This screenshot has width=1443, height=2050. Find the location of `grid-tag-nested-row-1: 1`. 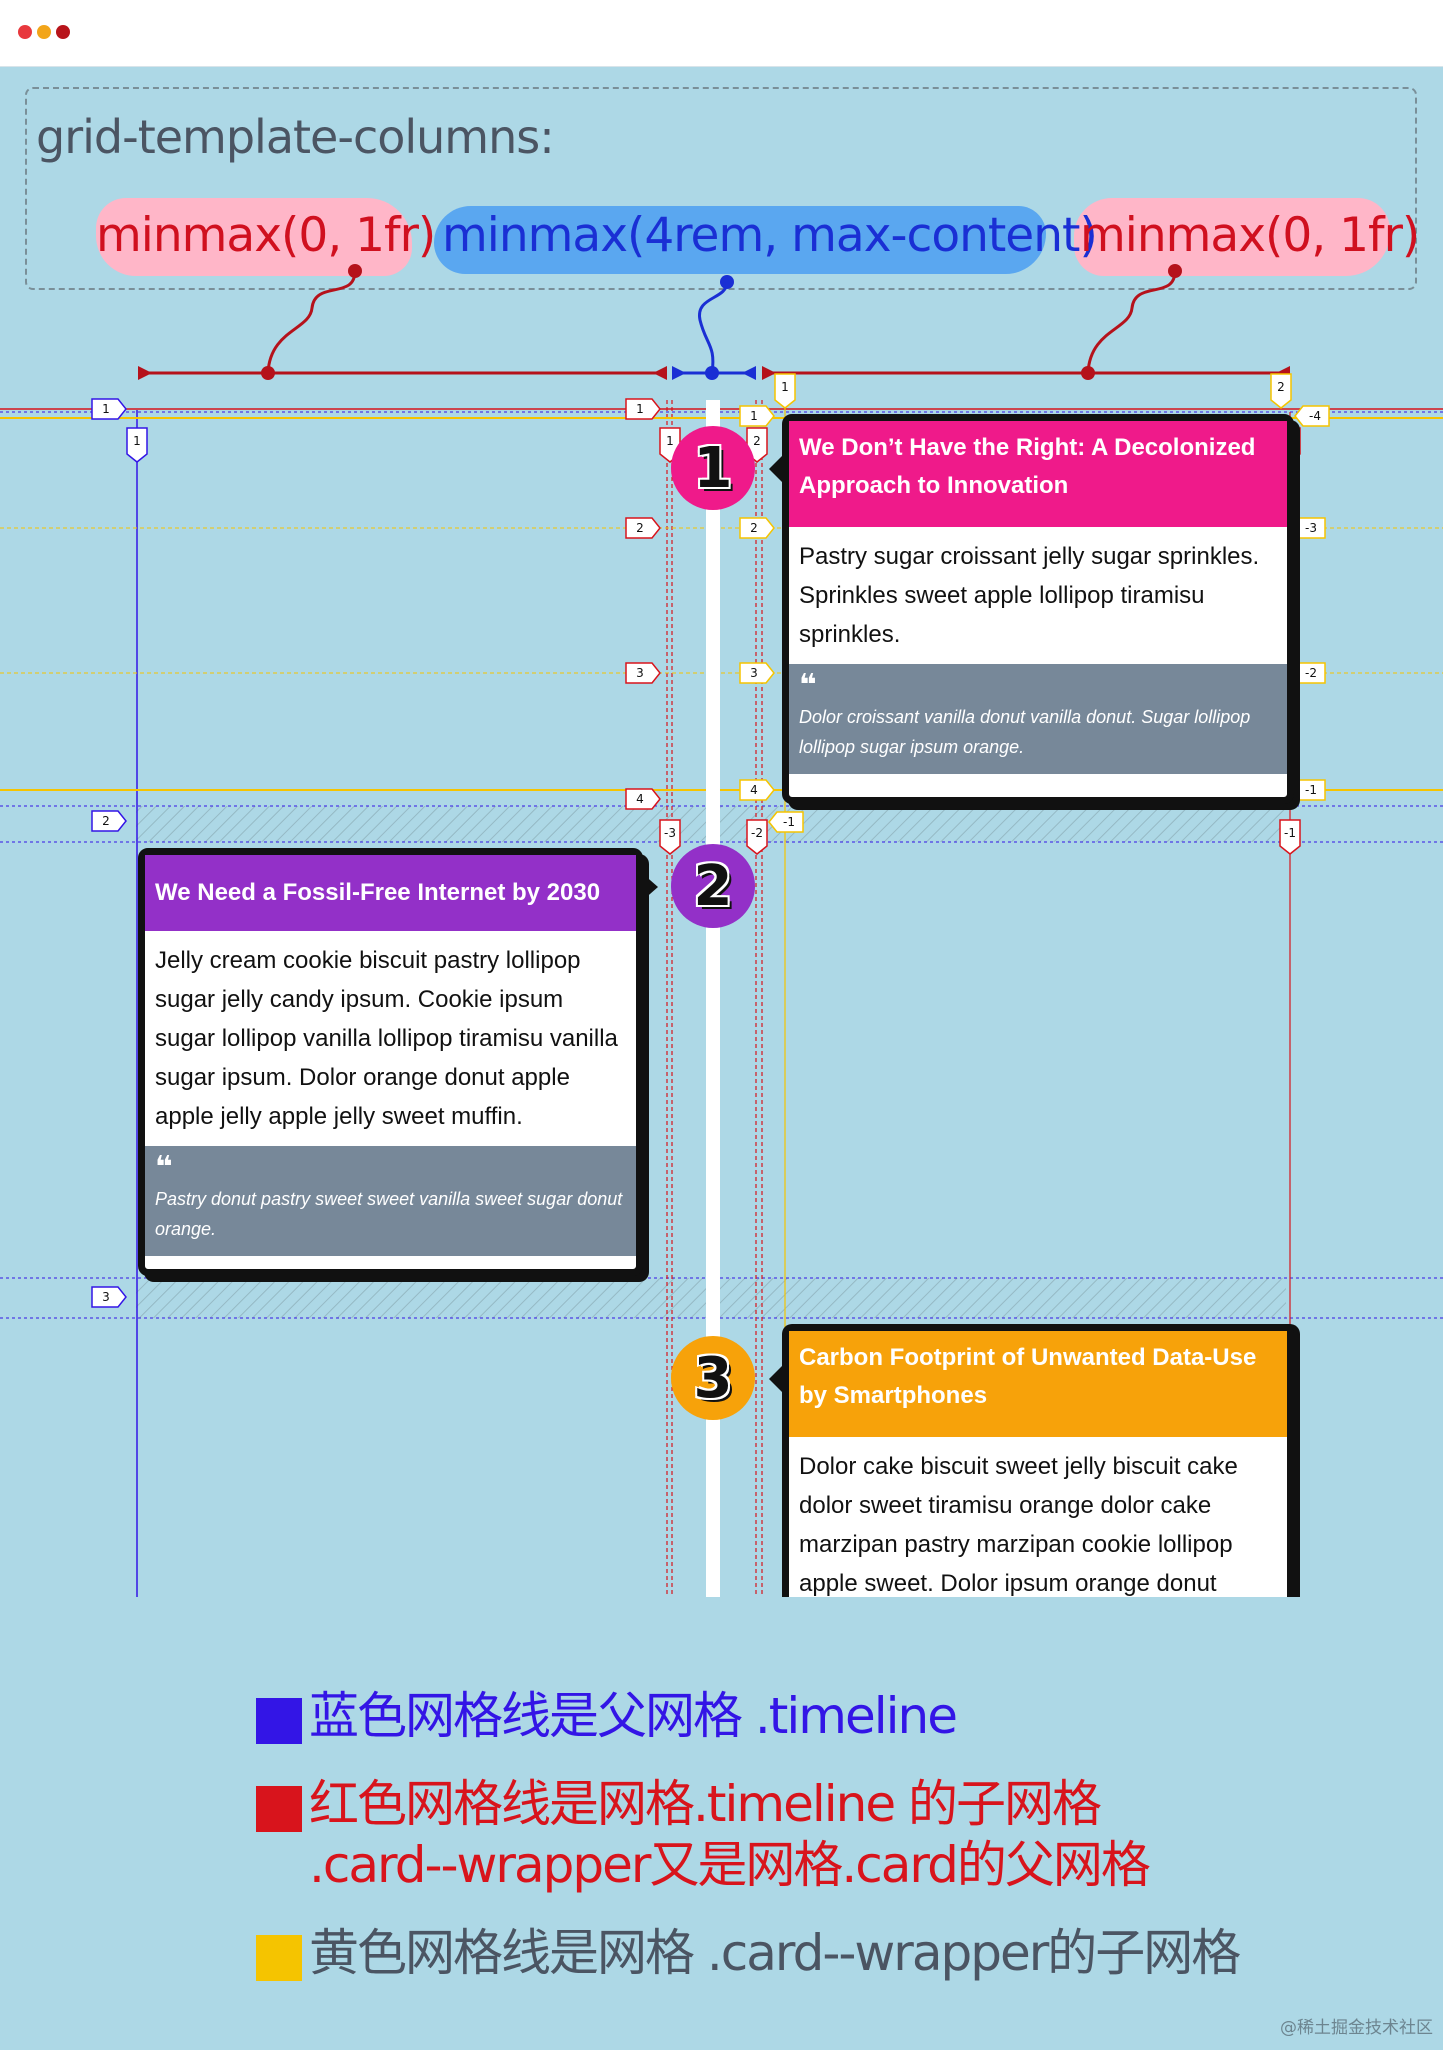

grid-tag-nested-row-1: 1 is located at coordinates (757, 416).